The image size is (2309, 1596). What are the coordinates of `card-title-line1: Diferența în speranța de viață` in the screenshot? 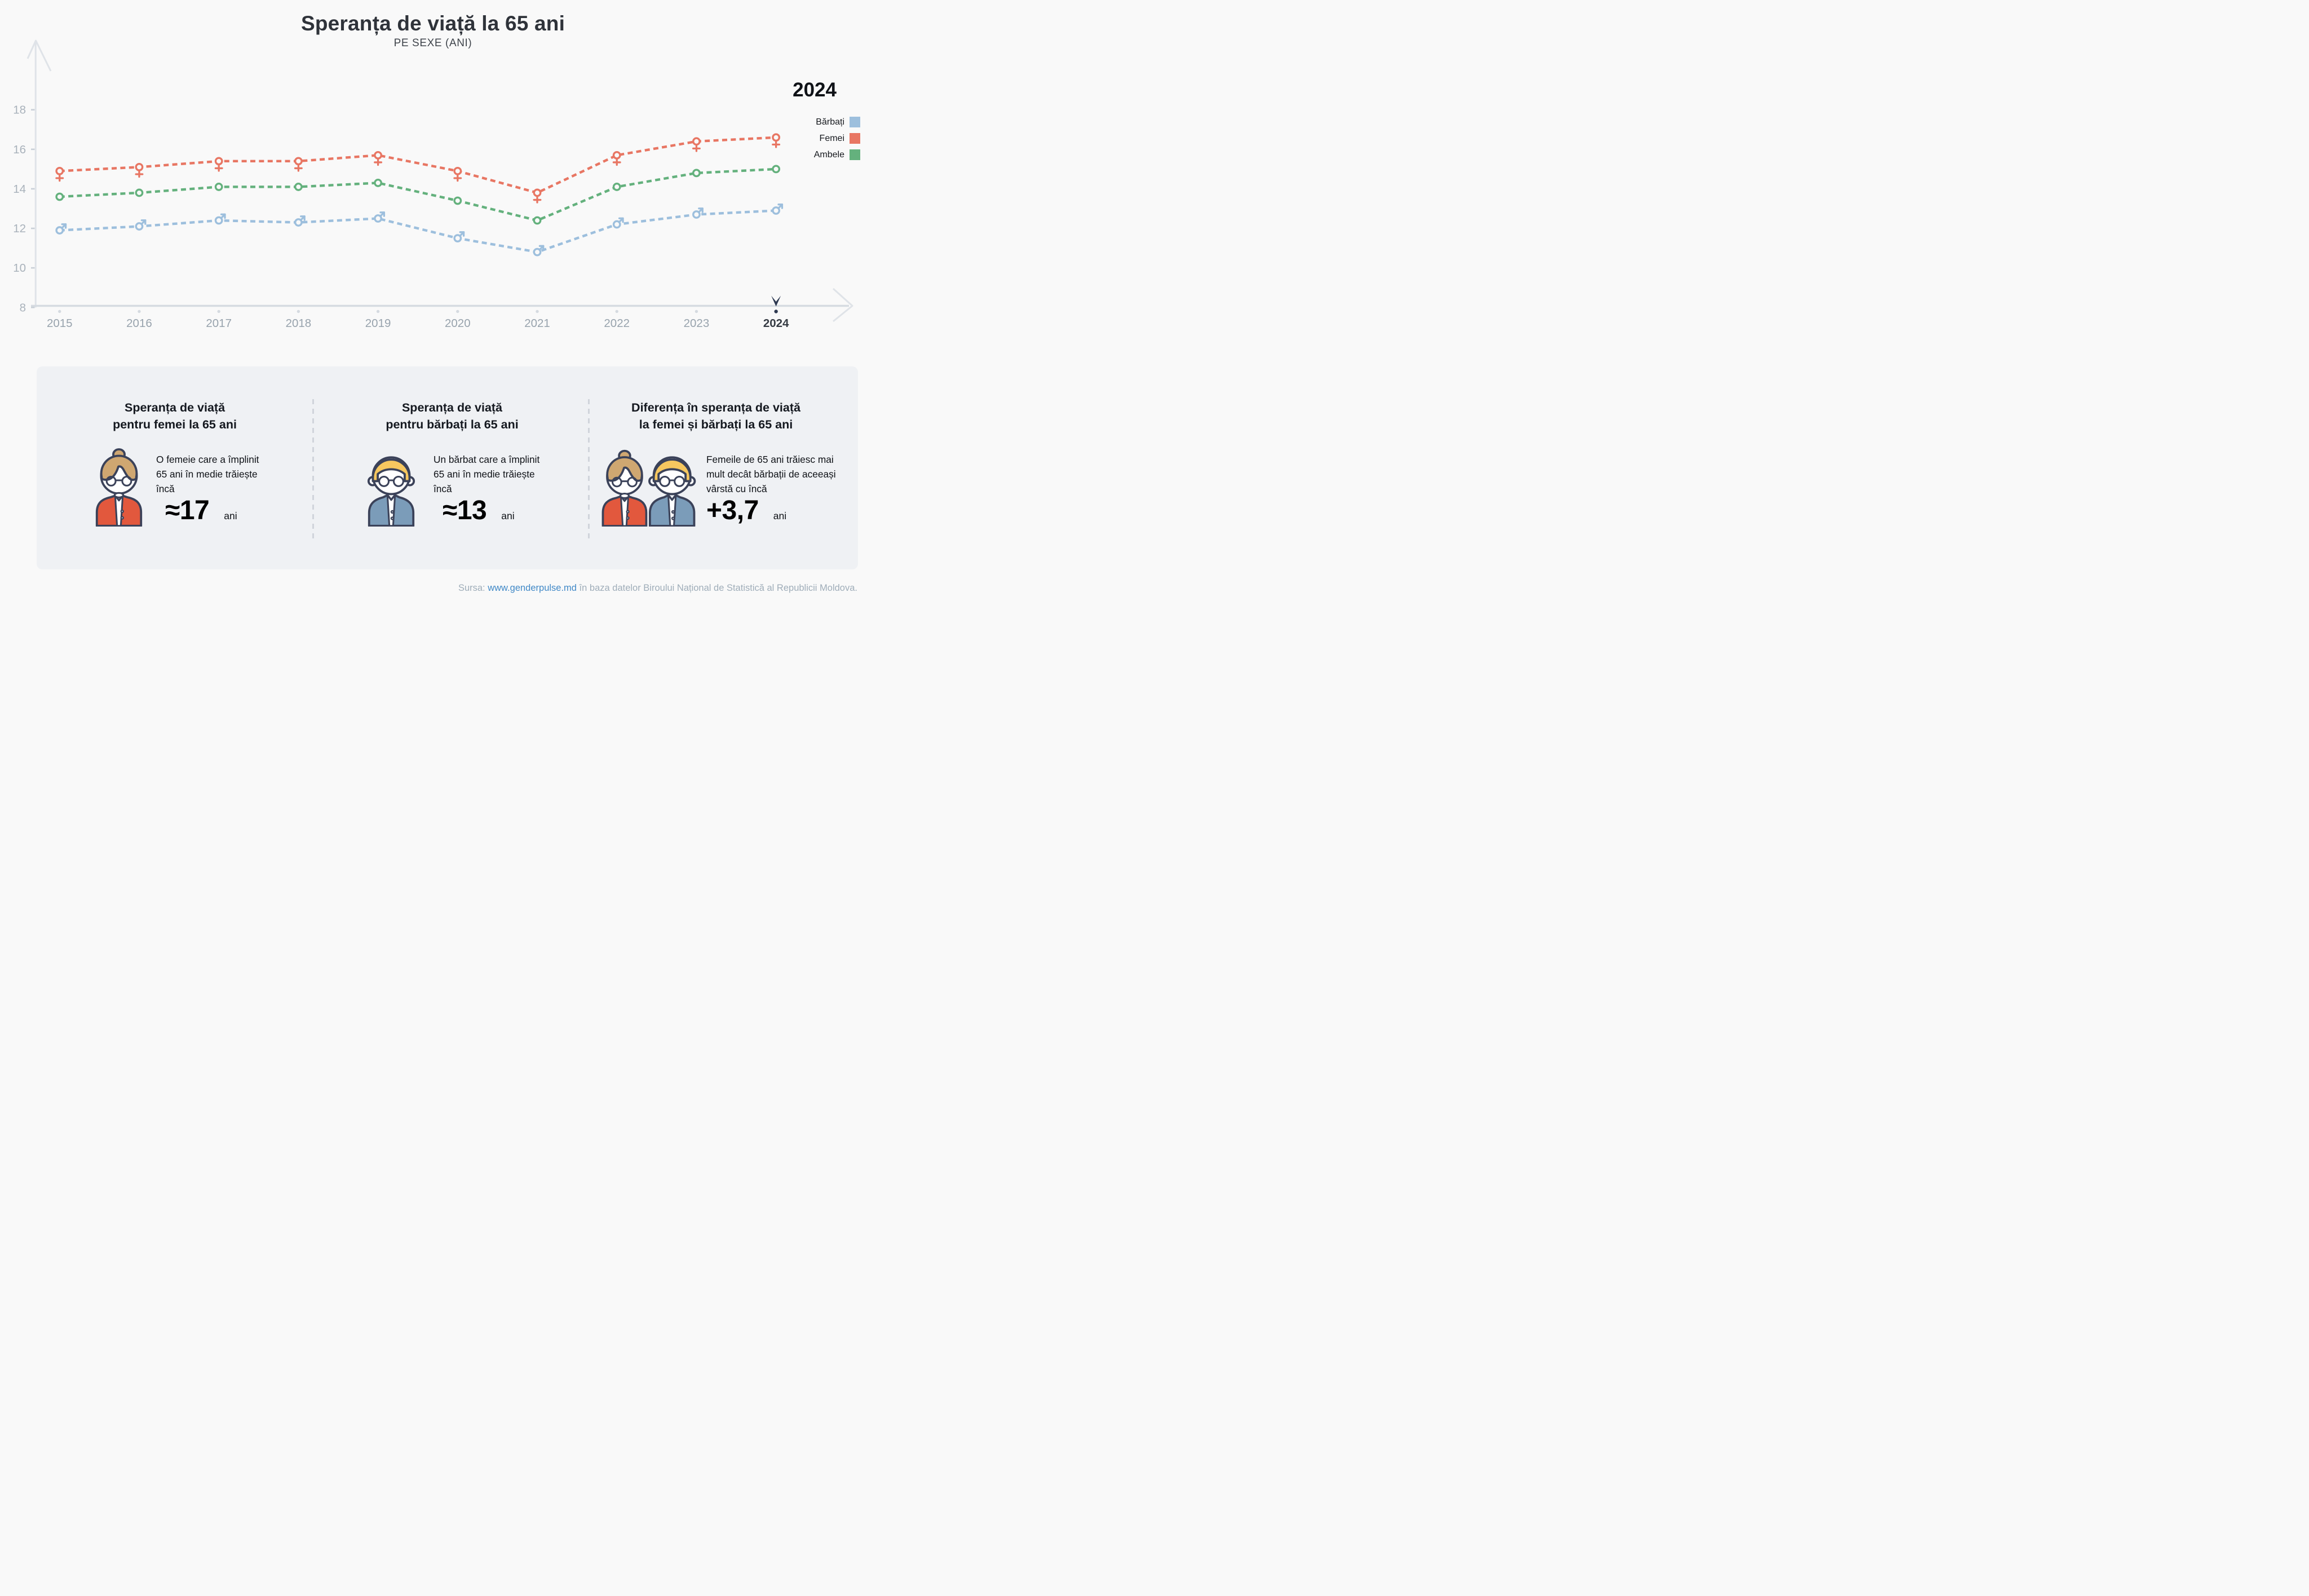 It's located at (715, 407).